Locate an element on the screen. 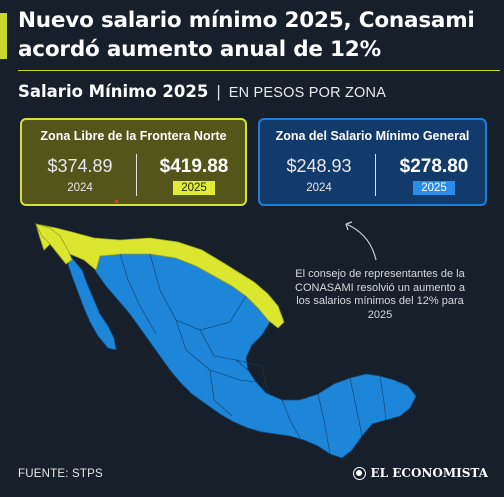 The height and width of the screenshot is (497, 504). headline-accent-bar is located at coordinates (3, 36).